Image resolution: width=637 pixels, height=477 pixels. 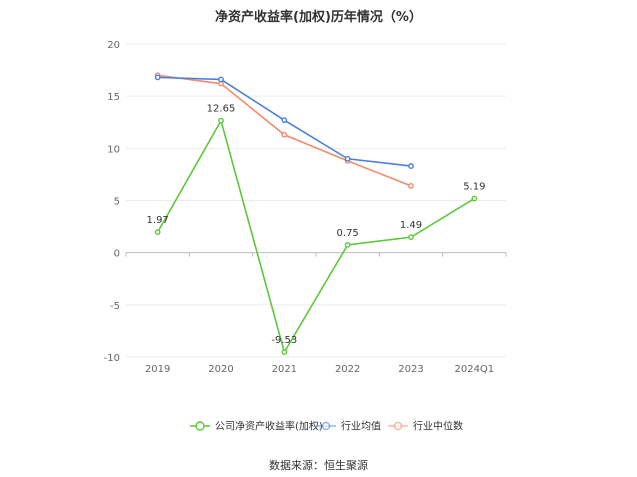 I want to click on data-label: 1.97, so click(x=158, y=220).